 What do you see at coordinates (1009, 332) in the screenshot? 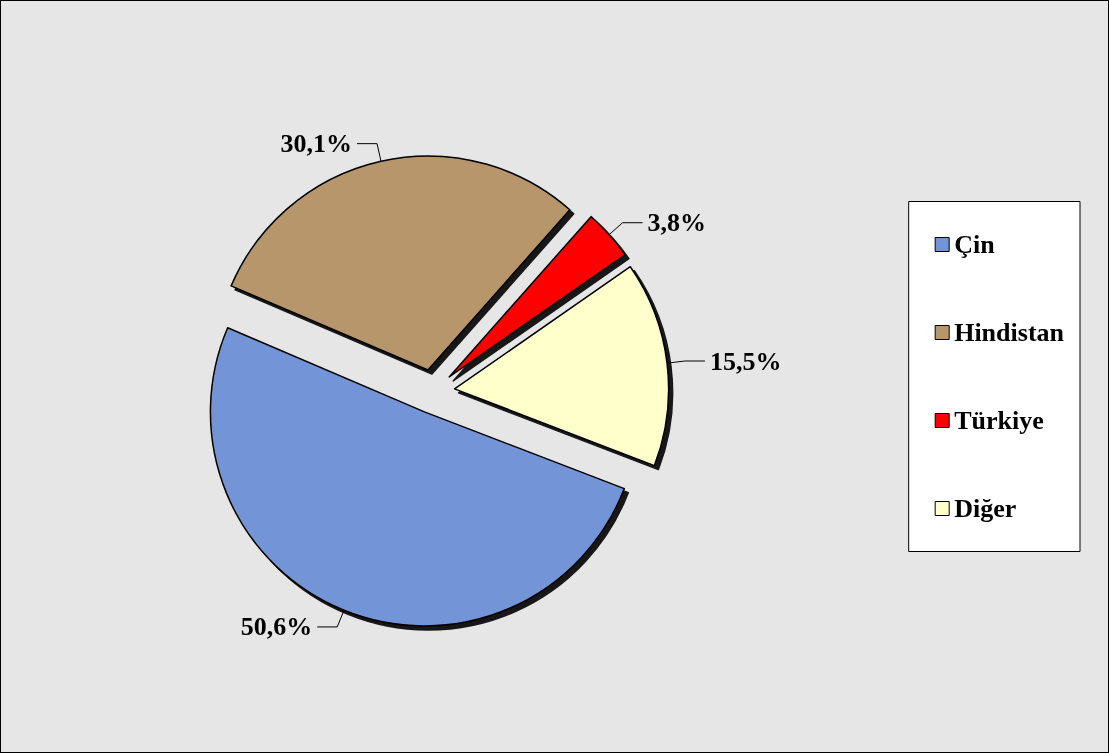
I see `legend-label: Hindistan` at bounding box center [1009, 332].